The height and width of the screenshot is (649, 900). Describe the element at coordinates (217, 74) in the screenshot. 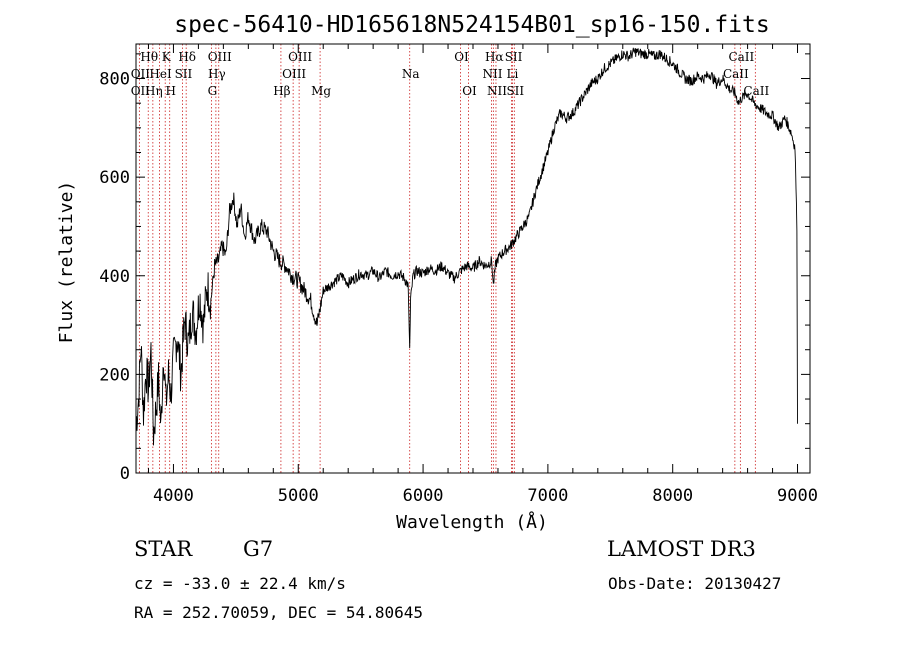

I see `spectral-line-label: Hγ` at that location.